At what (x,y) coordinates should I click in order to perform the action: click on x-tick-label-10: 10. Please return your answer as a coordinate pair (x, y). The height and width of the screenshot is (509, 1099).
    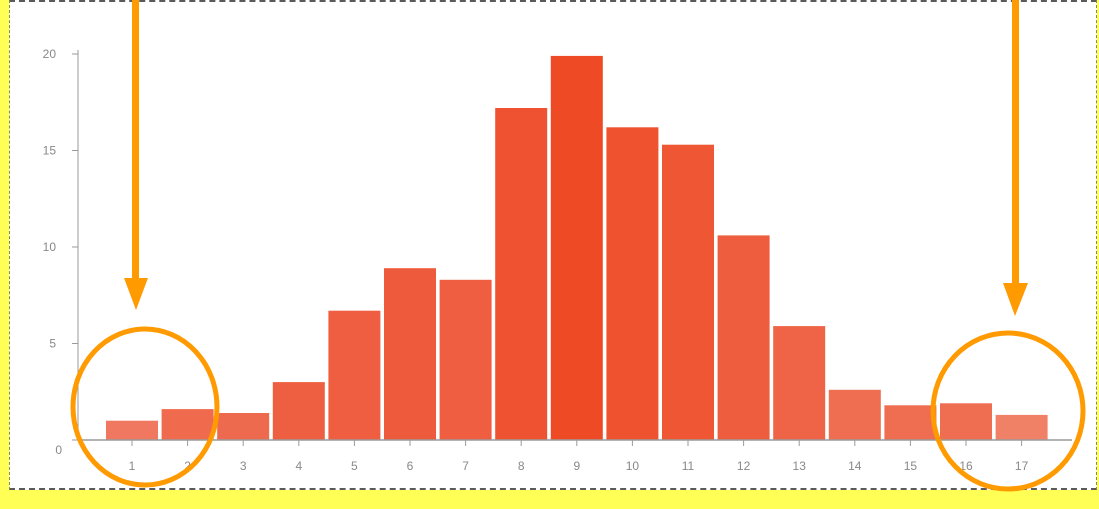
    Looking at the image, I should click on (633, 466).